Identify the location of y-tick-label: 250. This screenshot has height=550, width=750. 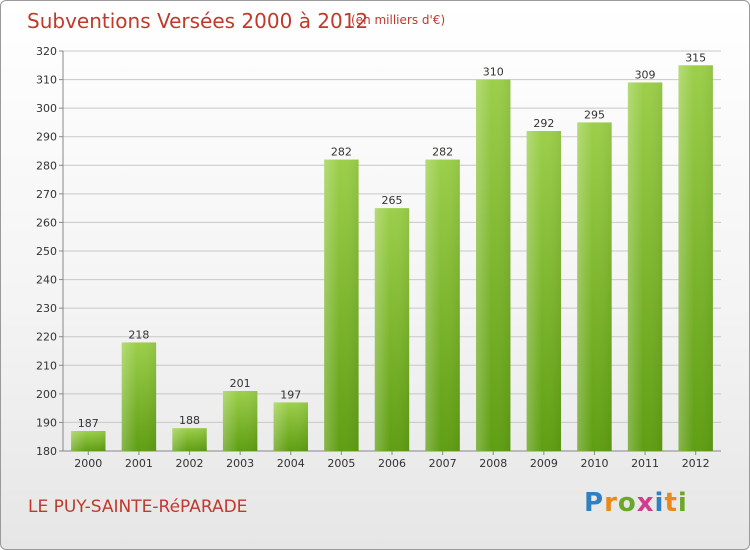
(46, 251).